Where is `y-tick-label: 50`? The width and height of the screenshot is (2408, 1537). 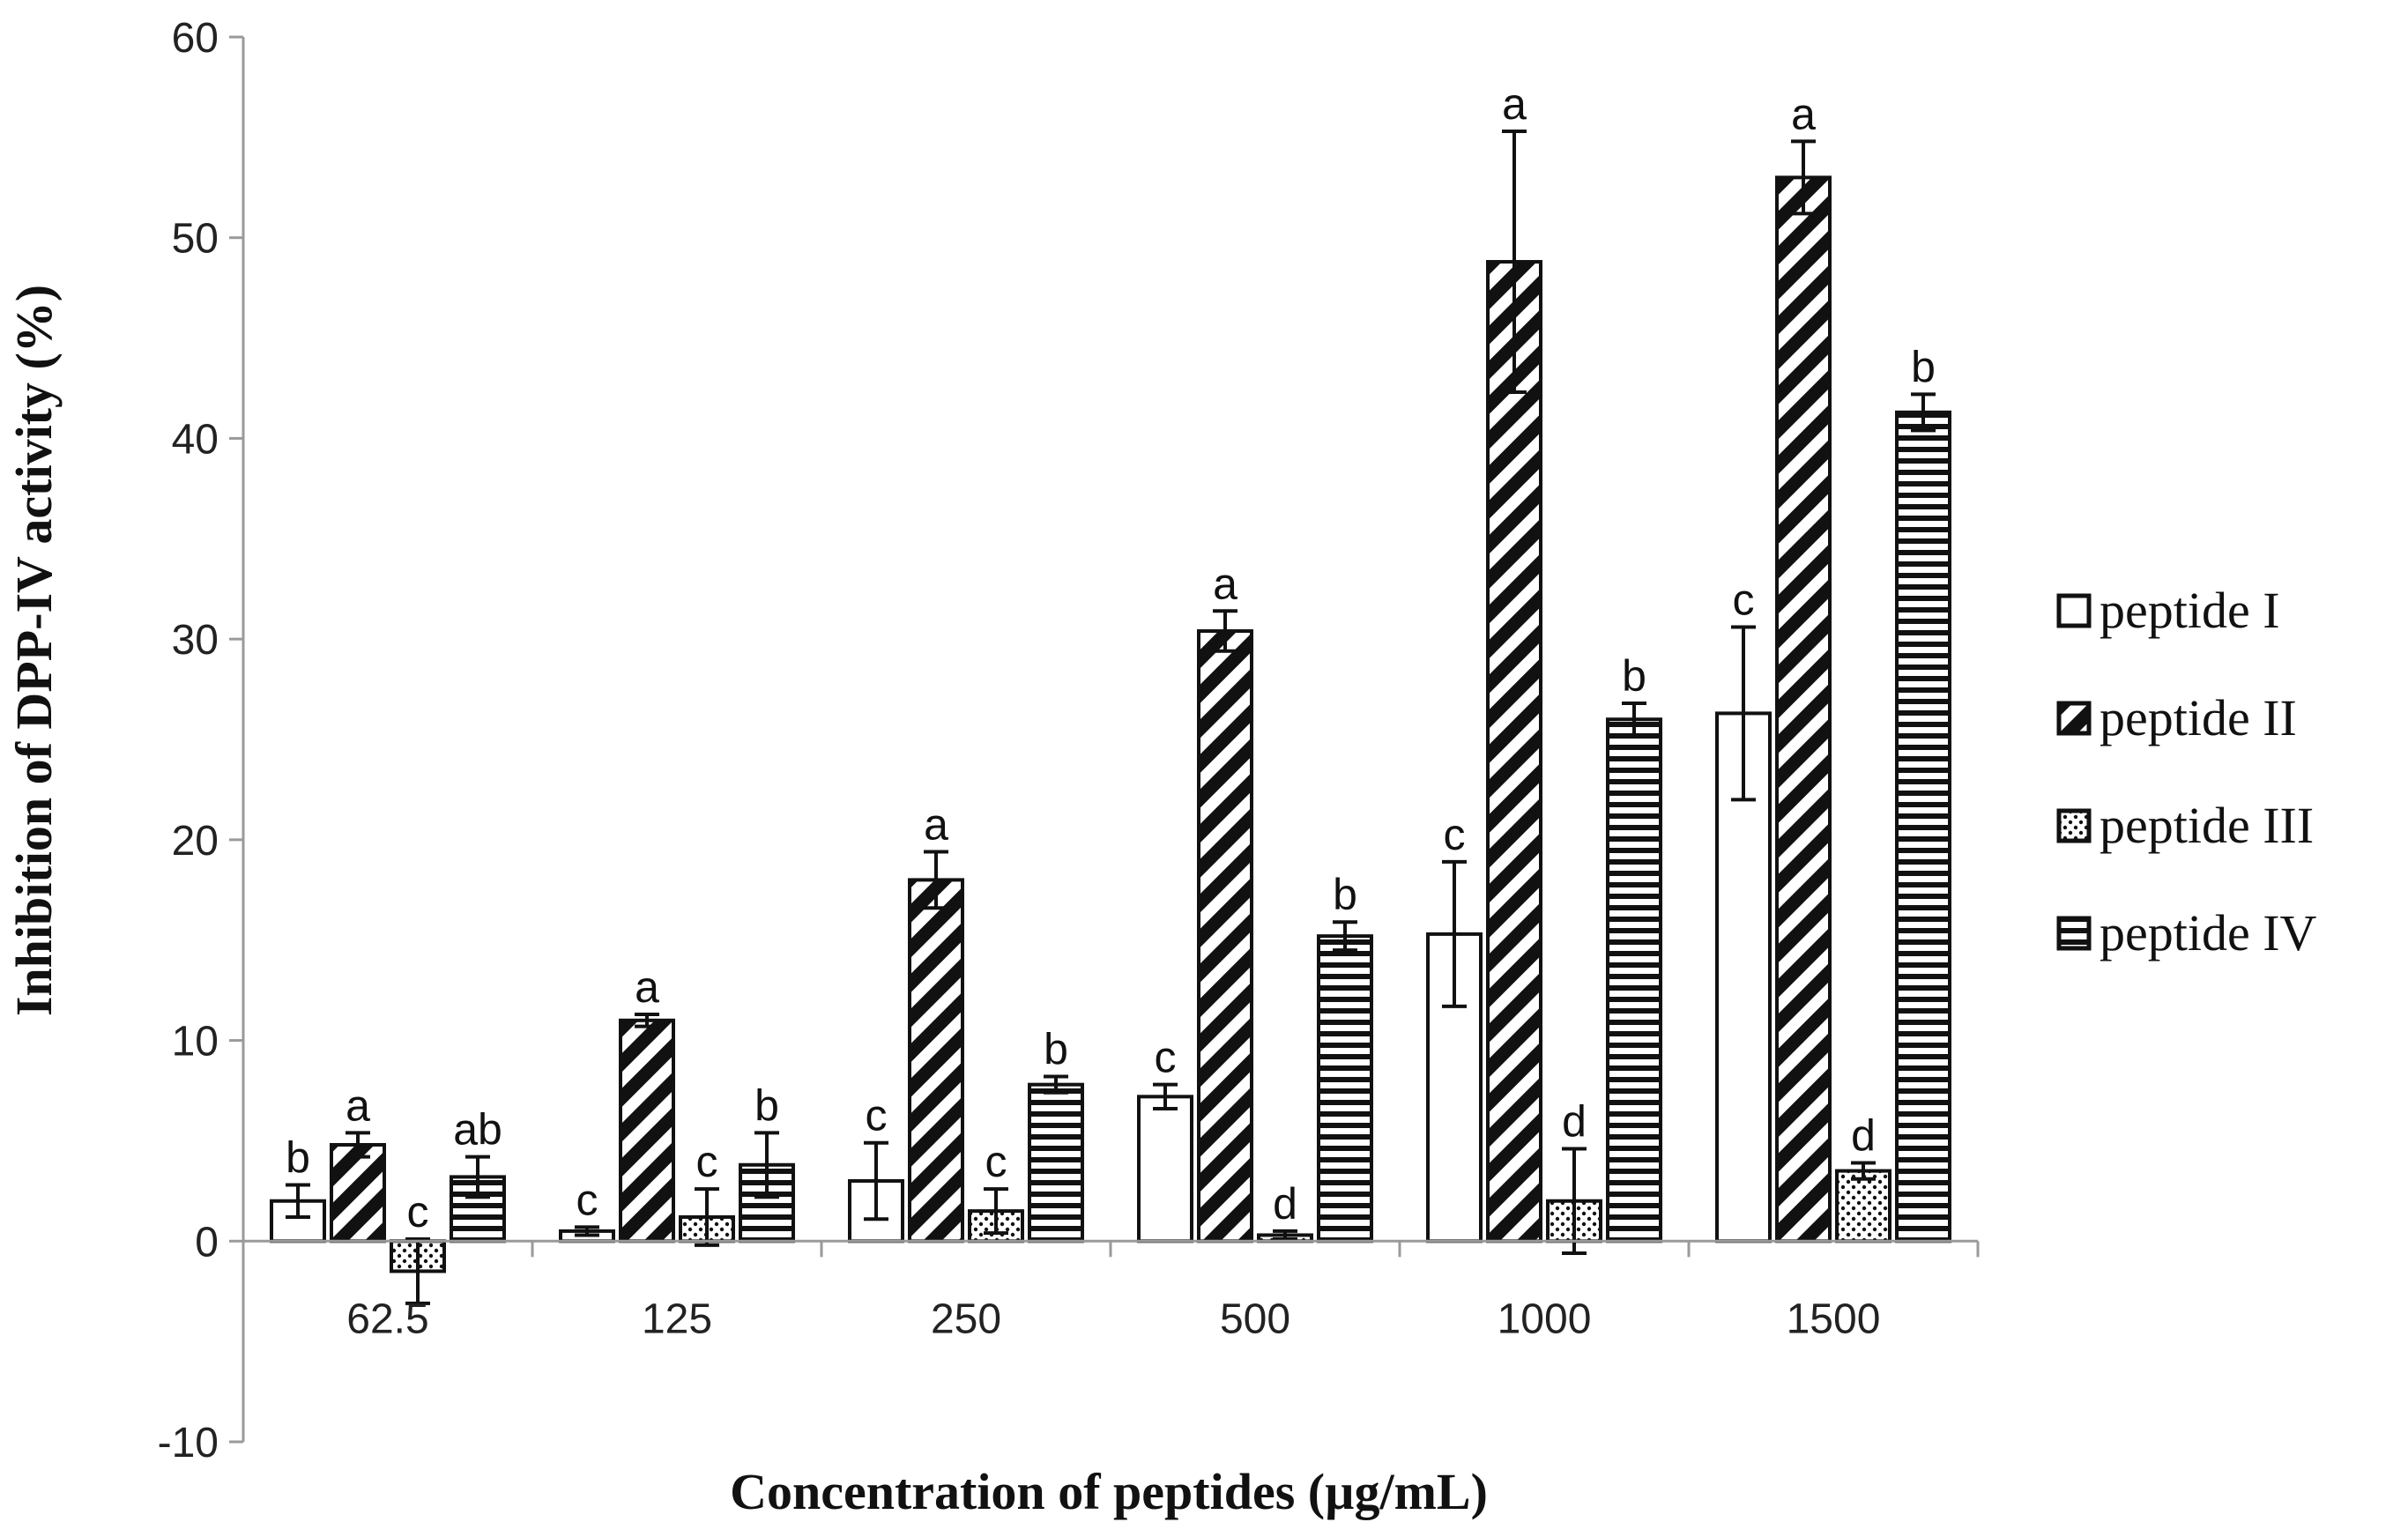 y-tick-label: 50 is located at coordinates (195, 239).